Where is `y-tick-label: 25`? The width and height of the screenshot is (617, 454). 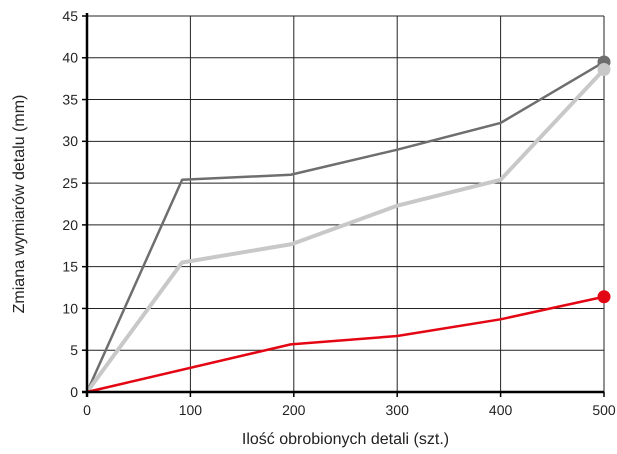
y-tick-label: 25 is located at coordinates (70, 183).